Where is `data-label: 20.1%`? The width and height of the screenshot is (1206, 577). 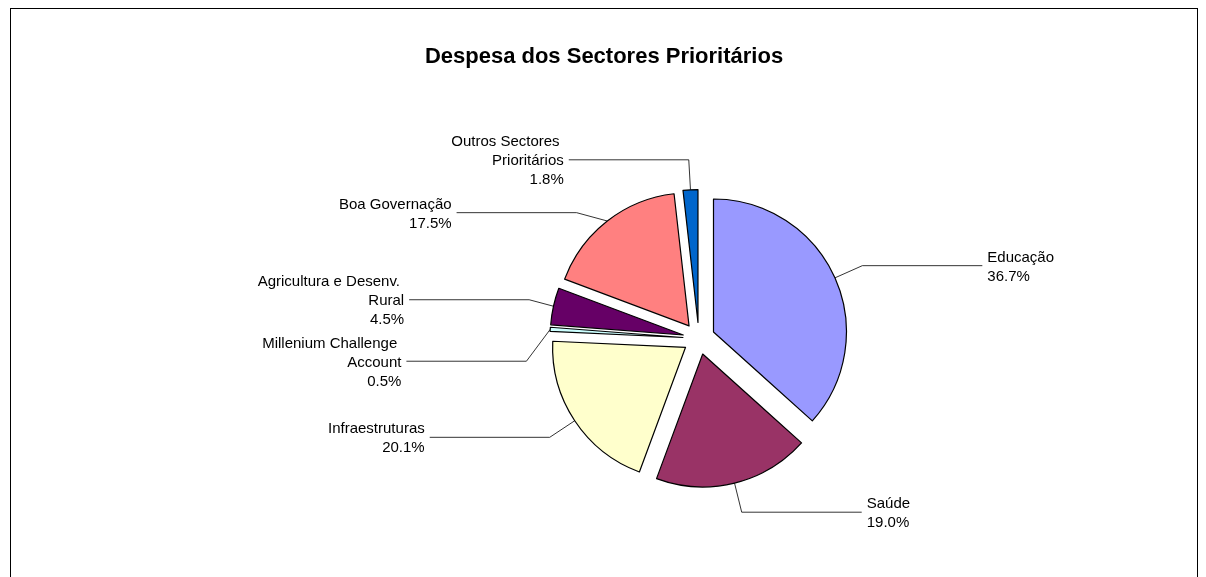
data-label: 20.1% is located at coordinates (403, 447).